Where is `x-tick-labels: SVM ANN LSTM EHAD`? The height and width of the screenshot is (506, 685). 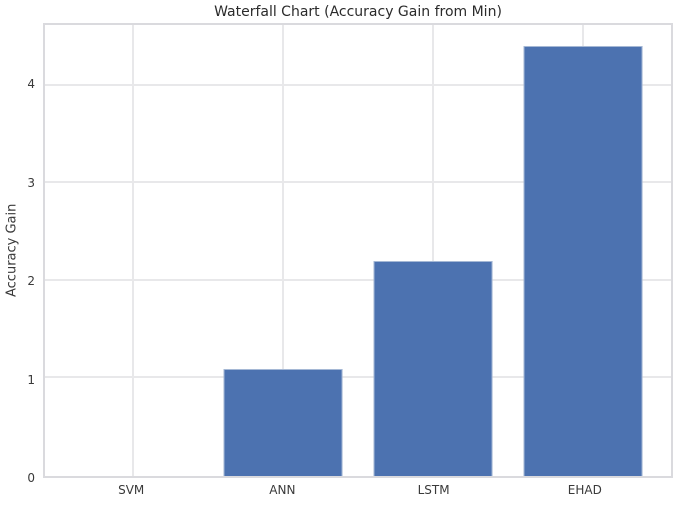
x-tick-labels: SVM ANN LSTM EHAD is located at coordinates (358, 493).